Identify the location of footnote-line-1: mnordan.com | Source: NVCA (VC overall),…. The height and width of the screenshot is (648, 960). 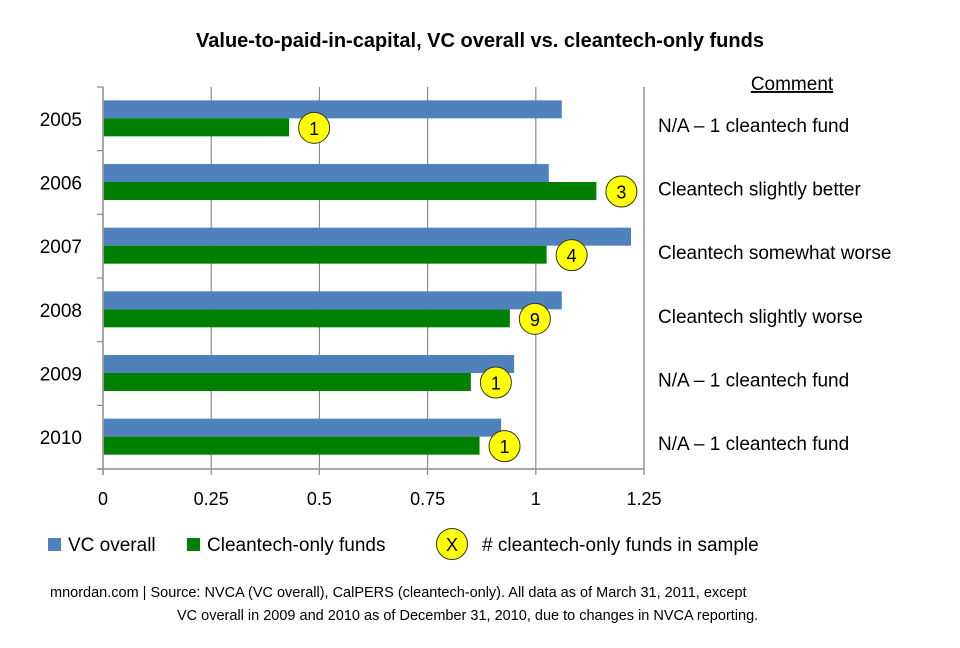
(398, 593).